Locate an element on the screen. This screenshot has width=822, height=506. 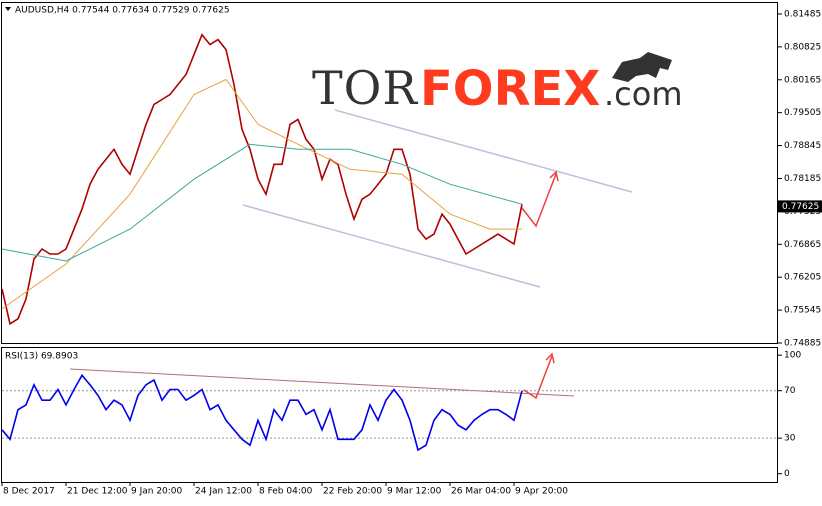
x-tick-label: 9 Jan 20:00 is located at coordinates (157, 492).